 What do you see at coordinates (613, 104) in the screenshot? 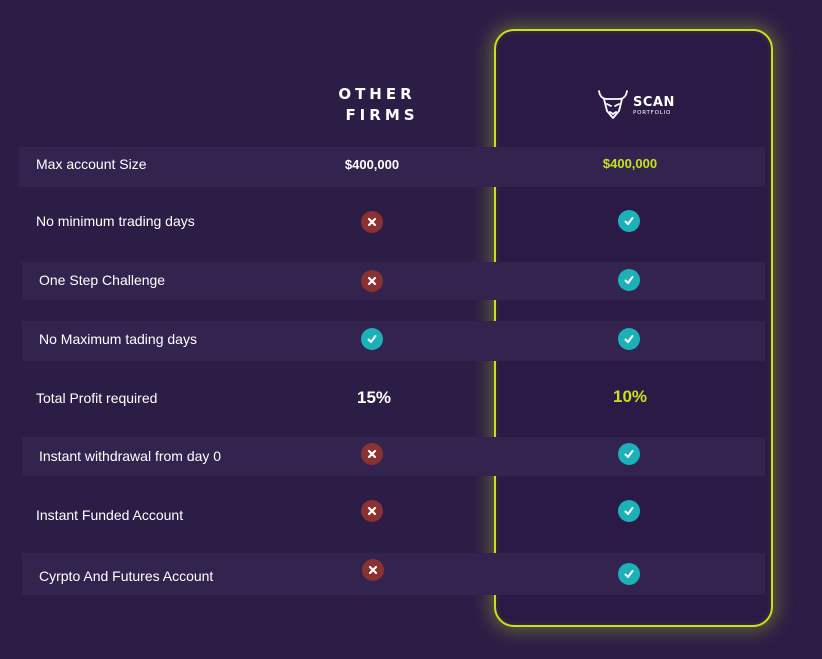
I see `bull-head-icon` at bounding box center [613, 104].